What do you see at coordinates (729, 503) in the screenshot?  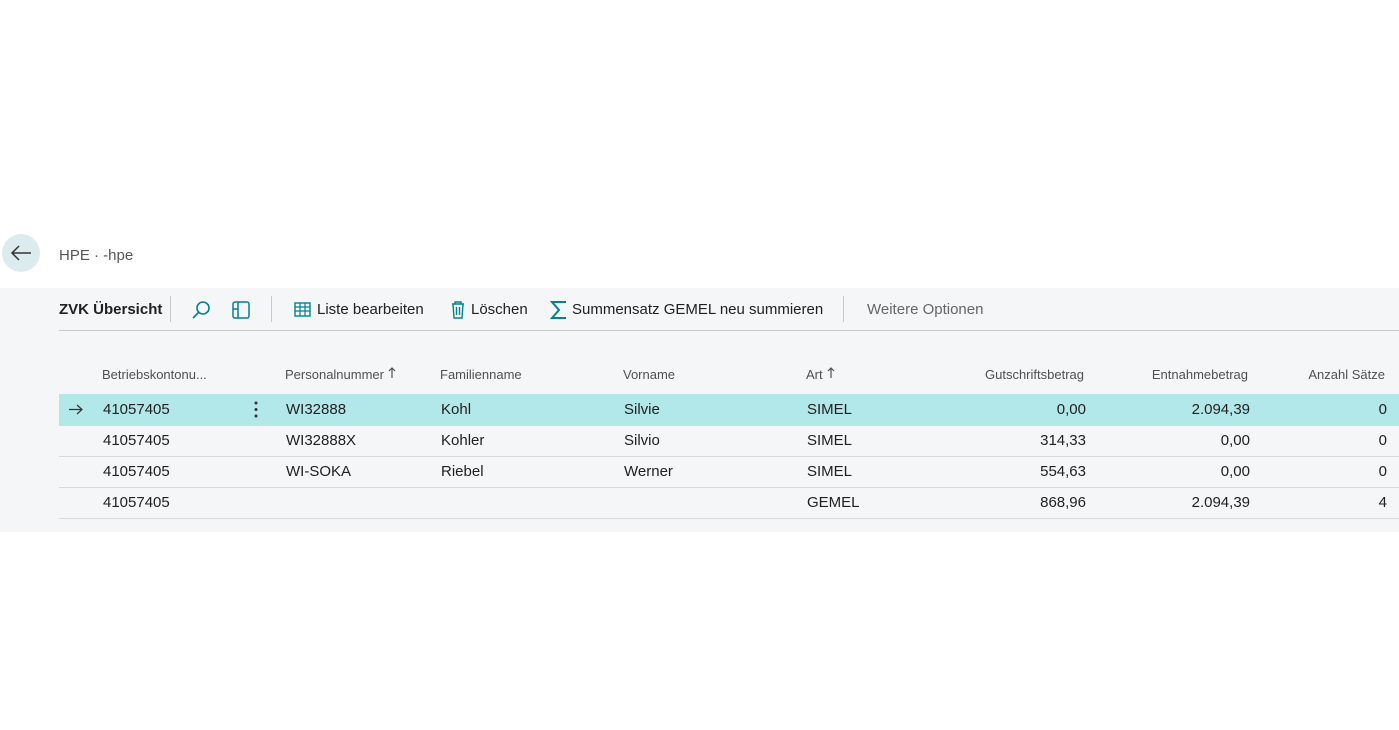 I see `table-row: 41057405 GEMEL 868,96 2.094,39 4` at bounding box center [729, 503].